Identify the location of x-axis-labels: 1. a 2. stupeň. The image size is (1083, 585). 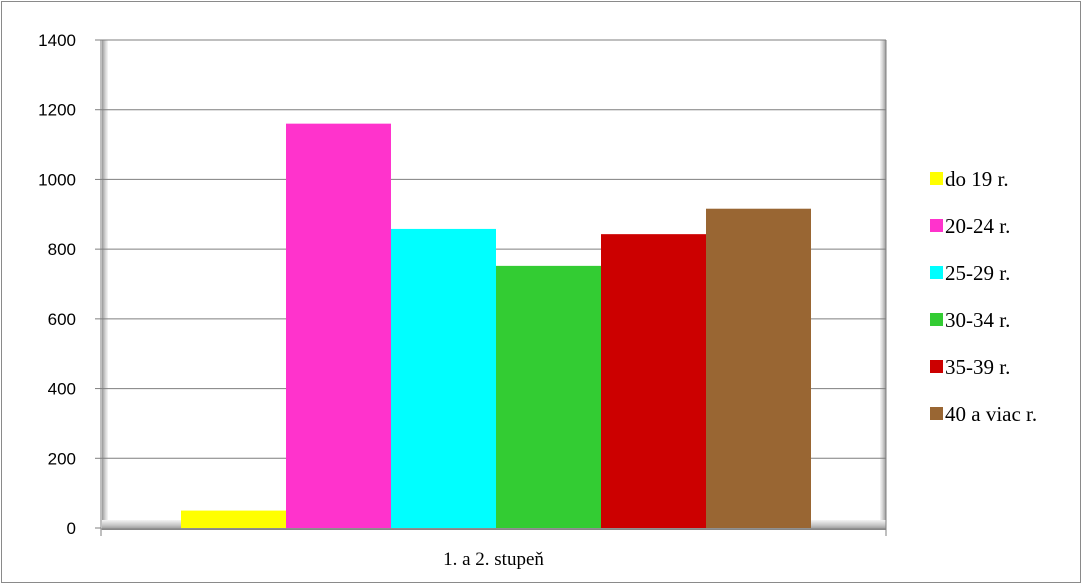
(493, 559).